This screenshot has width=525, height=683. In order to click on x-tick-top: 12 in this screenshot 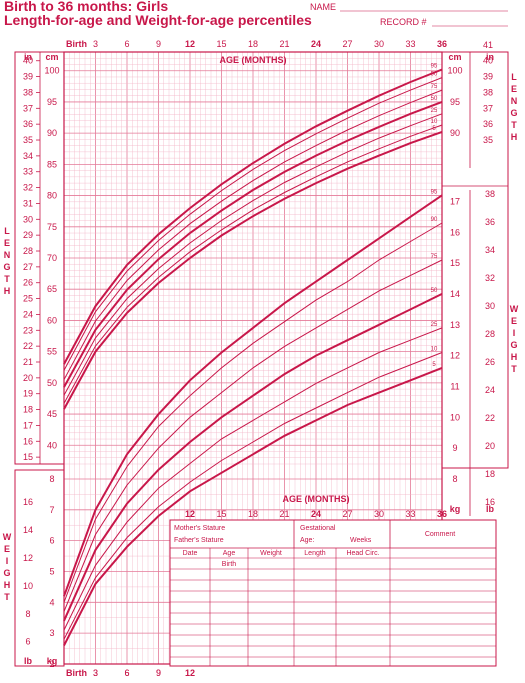, I will do `click(190, 44)`.